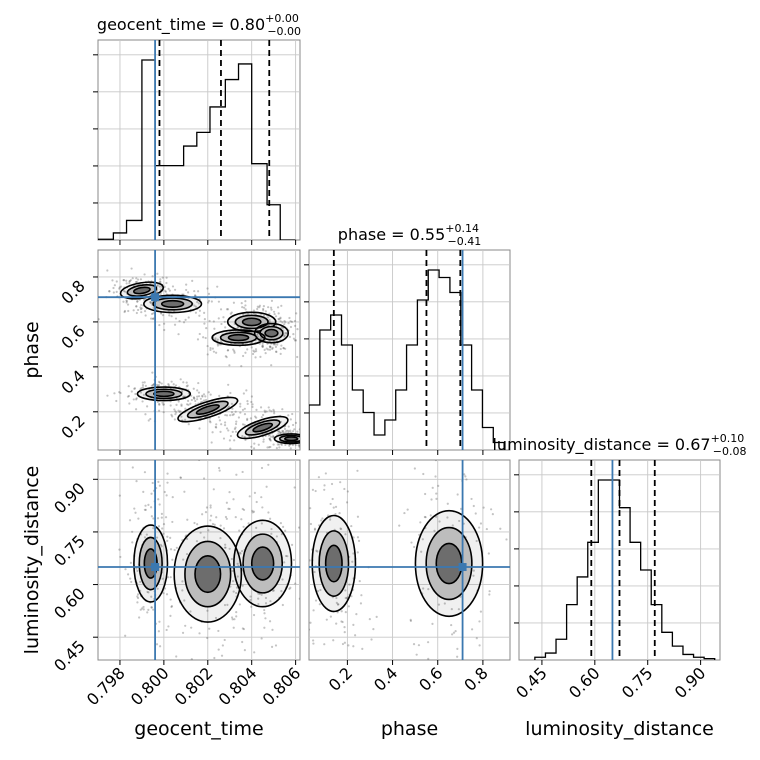  I want to click on y-tick-label-phase: 0.2, so click(72, 426).